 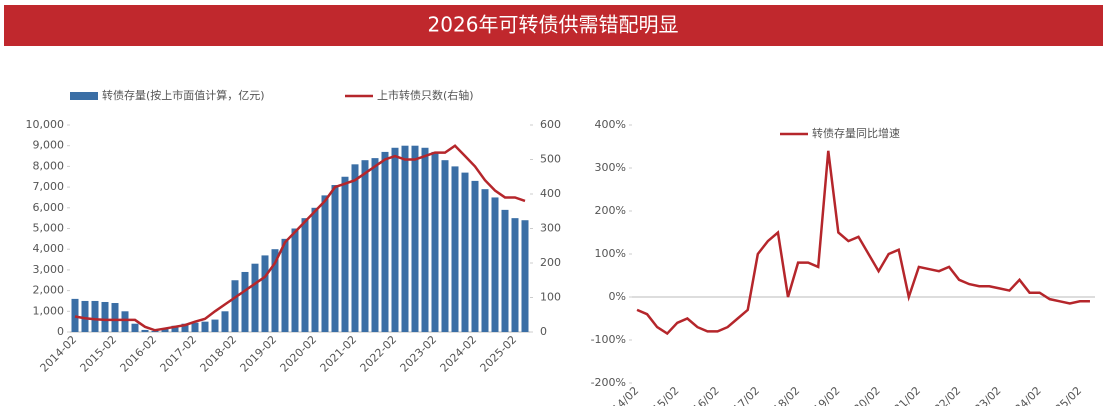 What do you see at coordinates (499, 354) in the screenshot?
I see `x-tick-label: 2025-02` at bounding box center [499, 354].